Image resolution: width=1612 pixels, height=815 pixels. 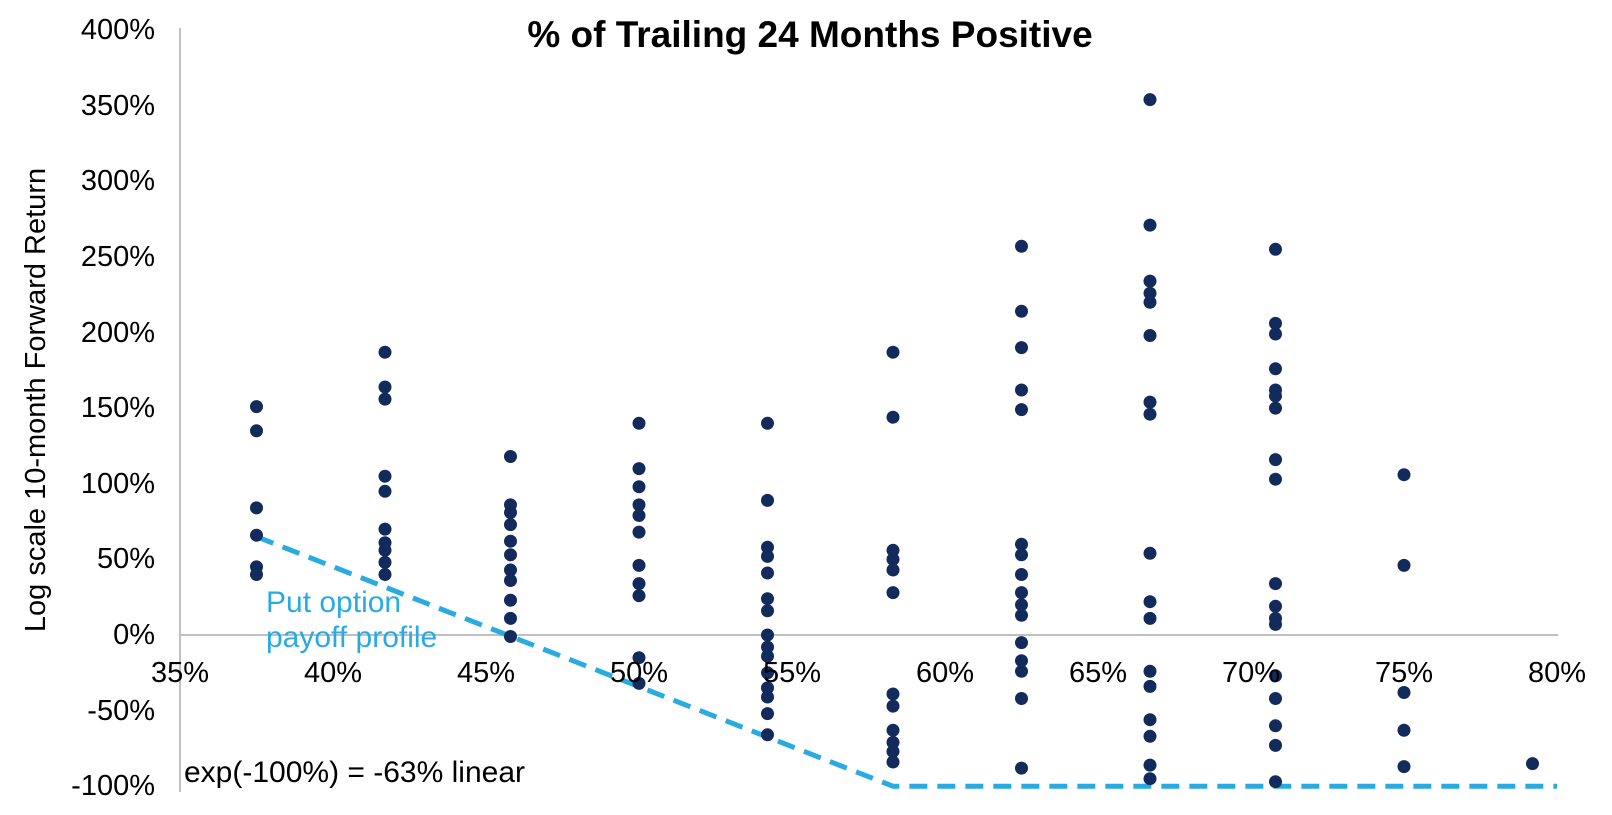 I want to click on y-tick-label: -100%, so click(x=113, y=786).